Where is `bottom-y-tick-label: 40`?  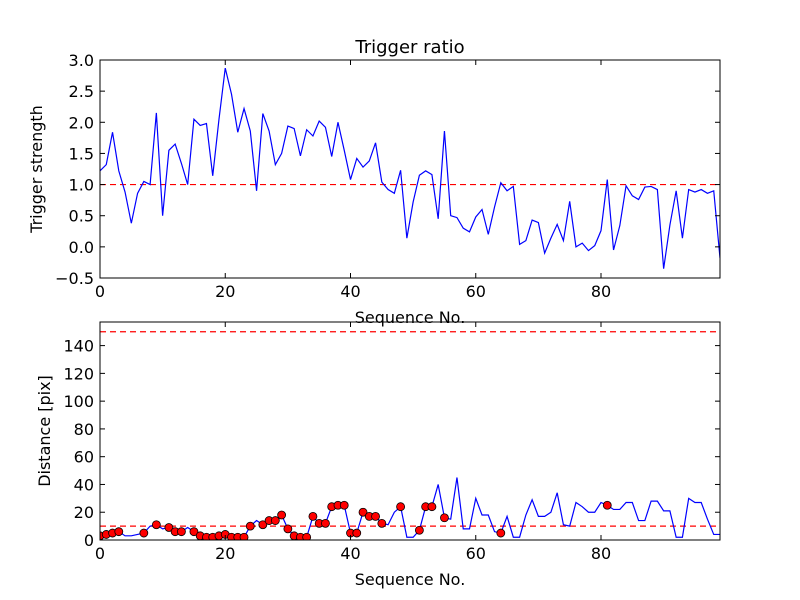 bottom-y-tick-label: 40 is located at coordinates (84, 484).